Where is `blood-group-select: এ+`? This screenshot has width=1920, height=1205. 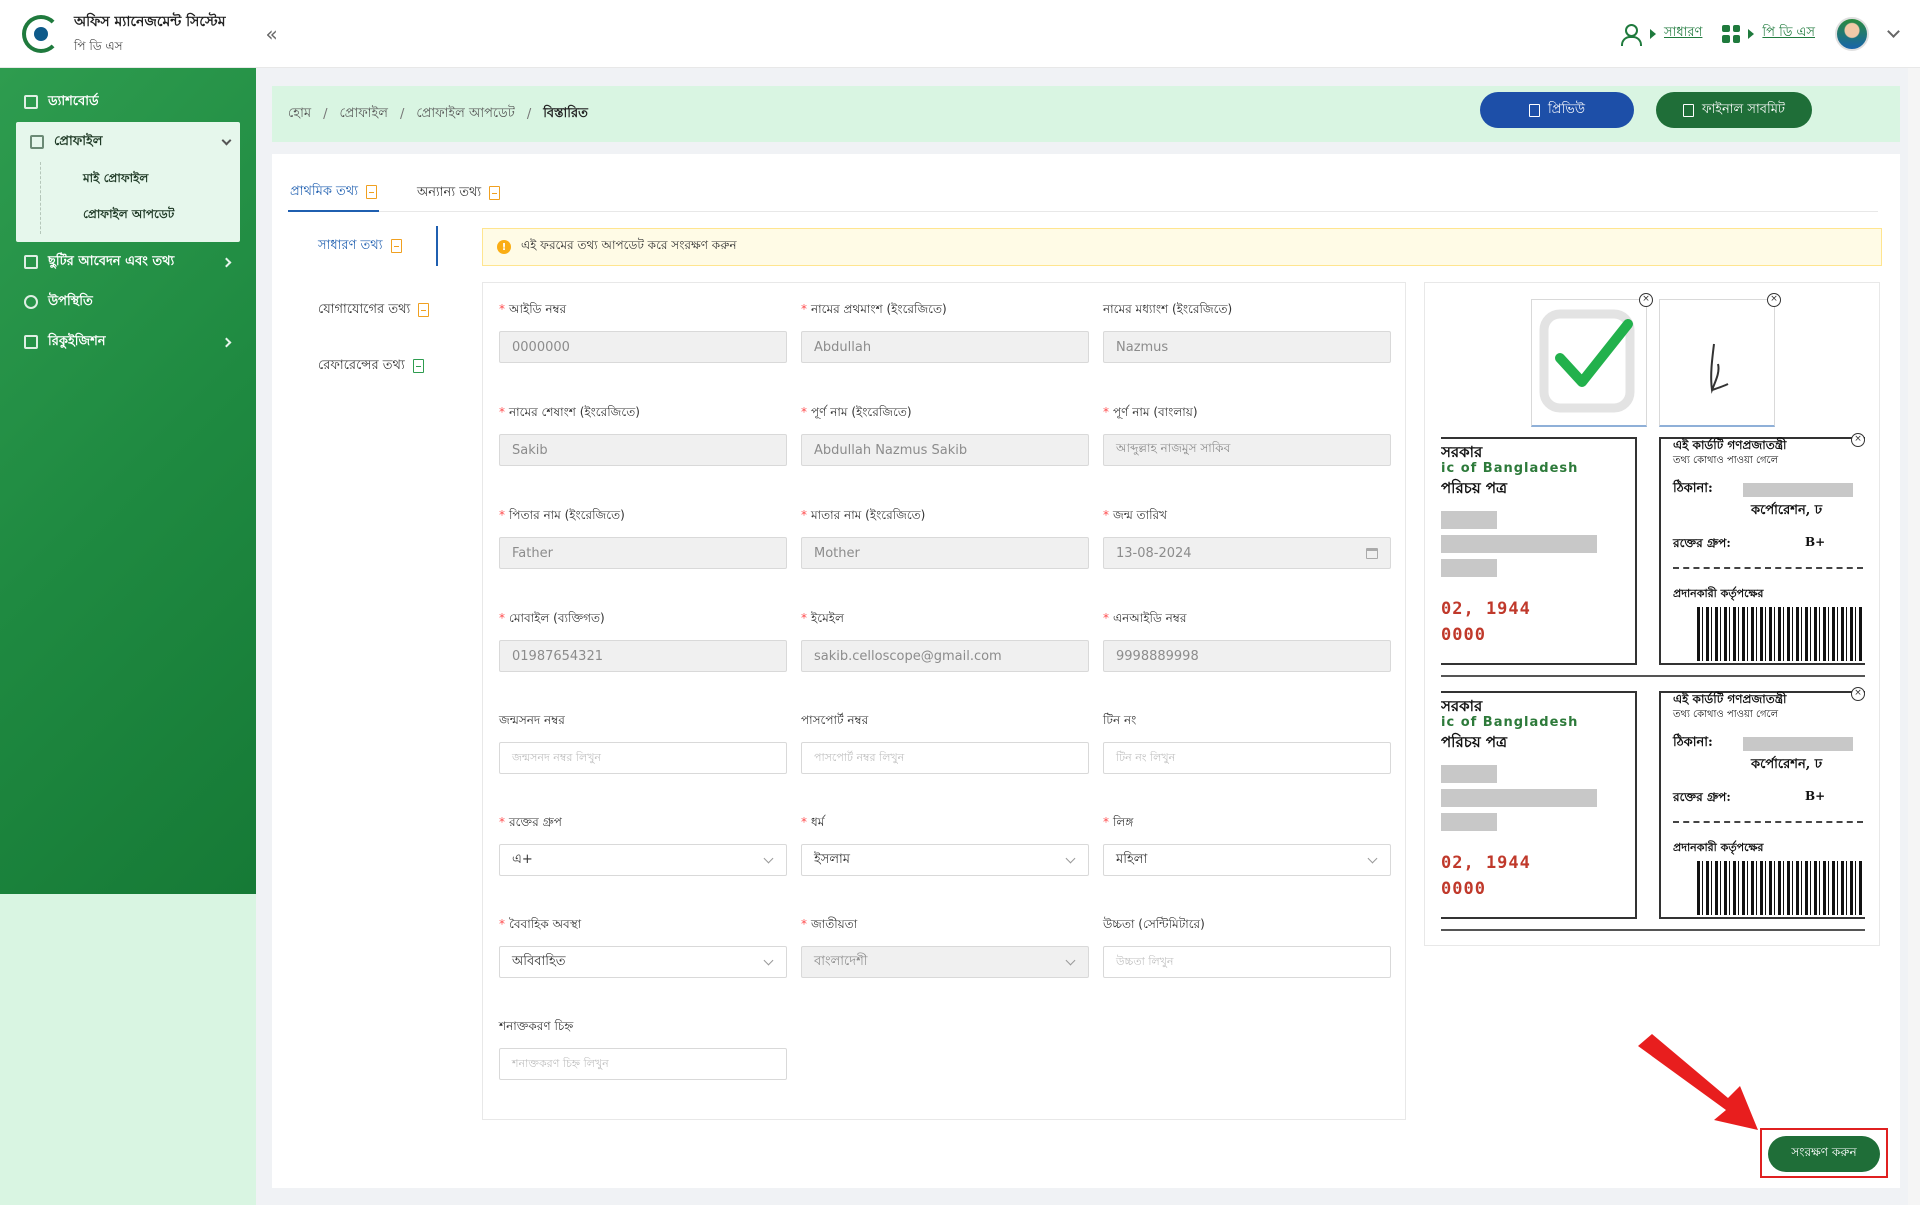 blood-group-select: এ+ is located at coordinates (643, 860).